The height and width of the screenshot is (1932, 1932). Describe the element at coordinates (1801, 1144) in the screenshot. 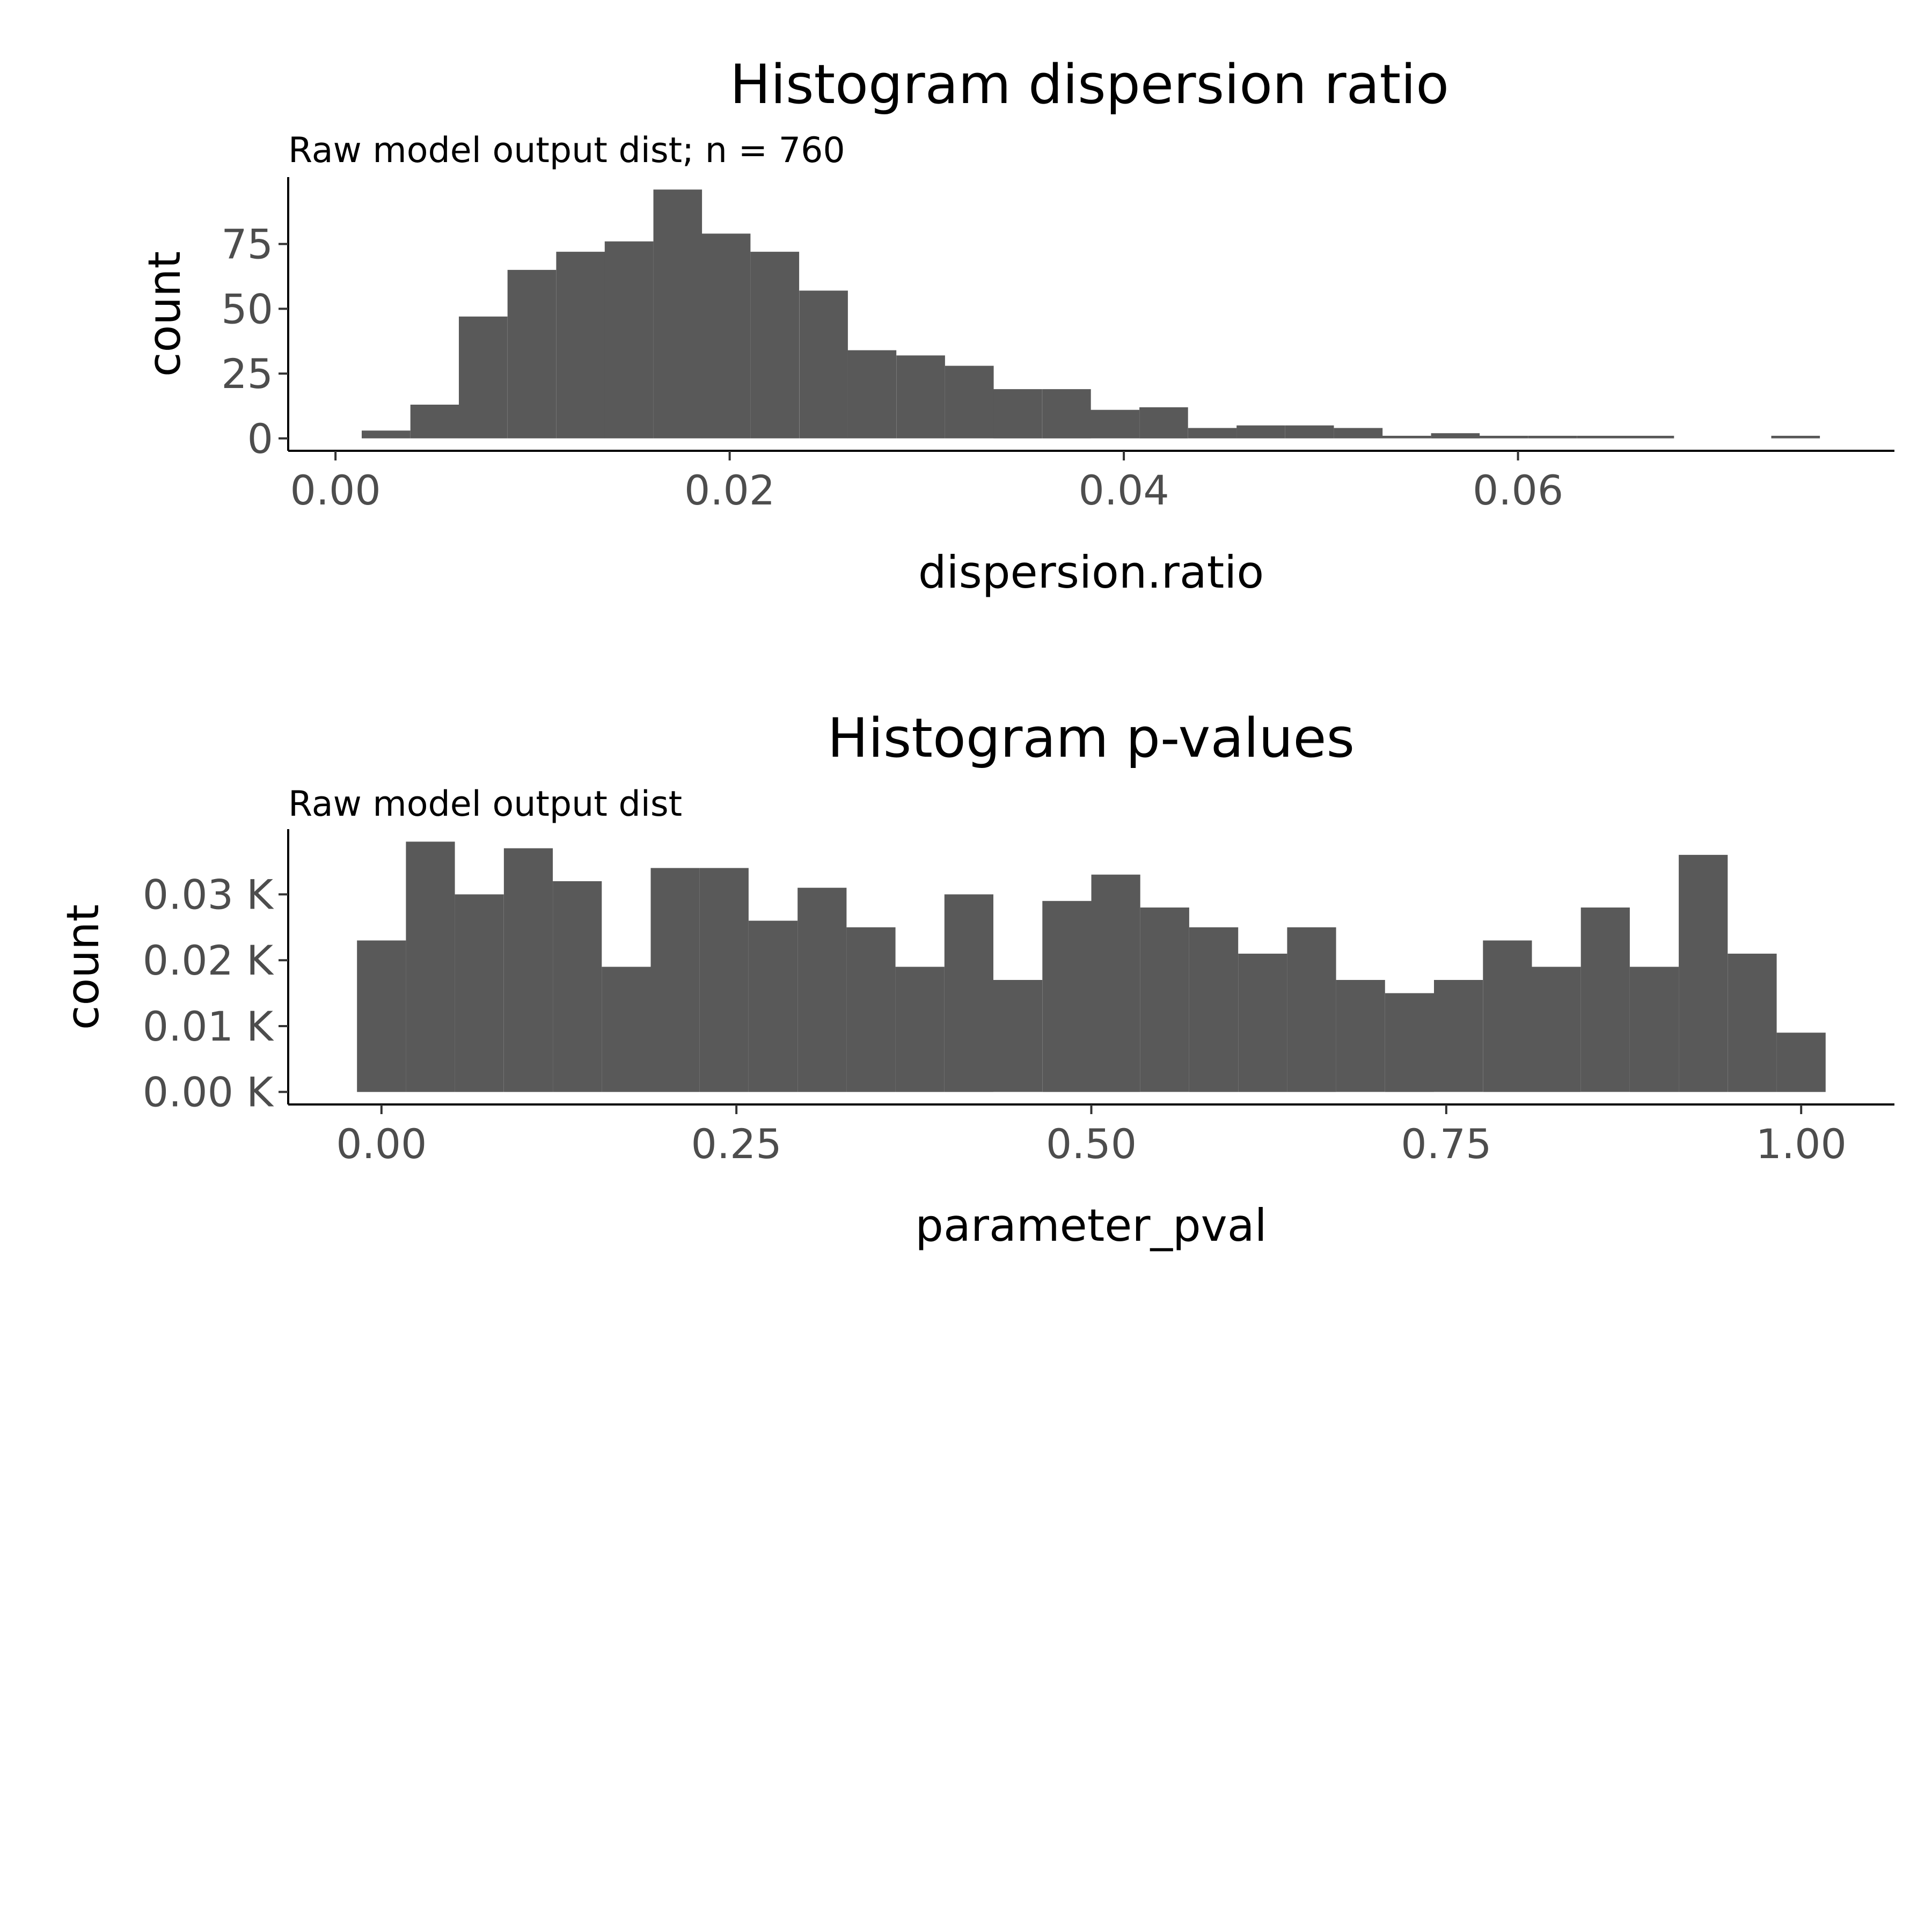

I see `x-tick-label: 1.00` at that location.